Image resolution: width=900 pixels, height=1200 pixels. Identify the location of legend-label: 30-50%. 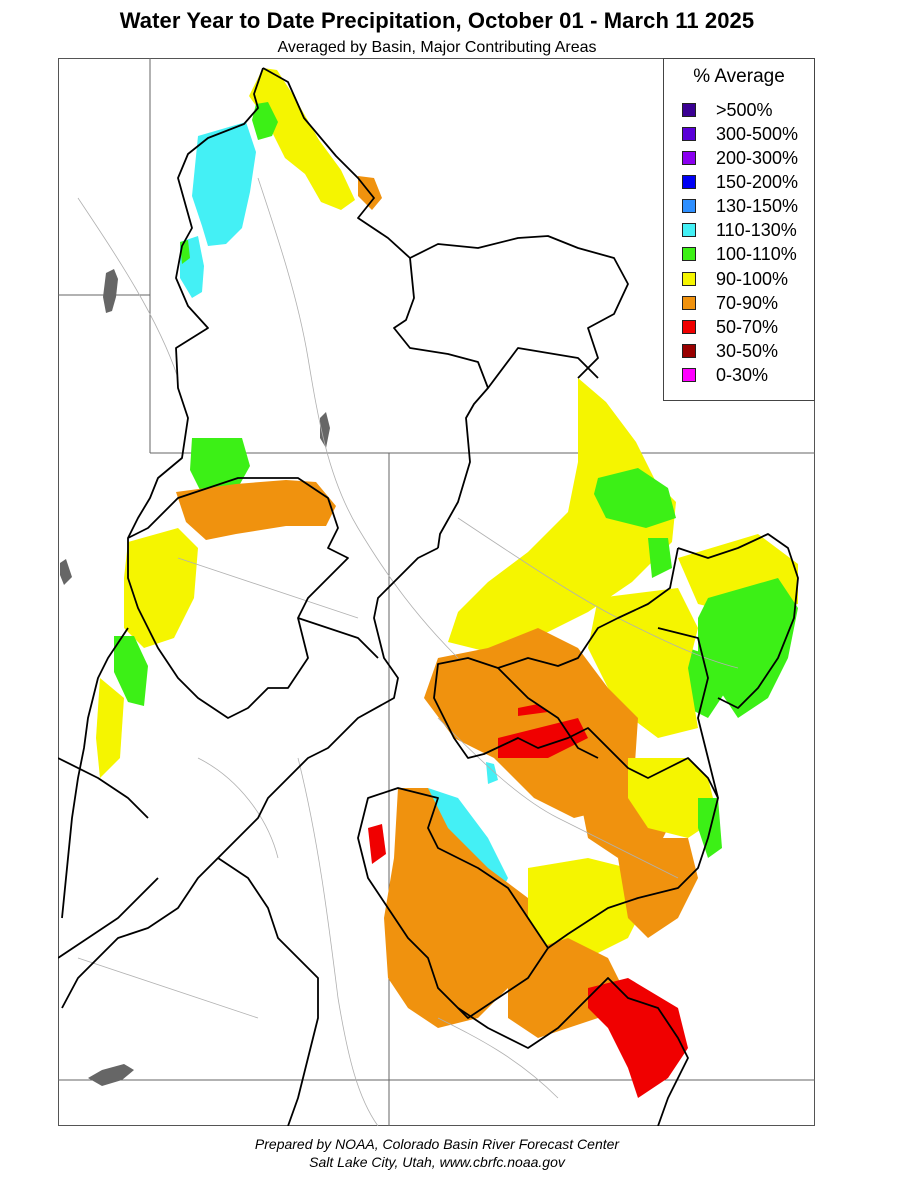
(747, 350).